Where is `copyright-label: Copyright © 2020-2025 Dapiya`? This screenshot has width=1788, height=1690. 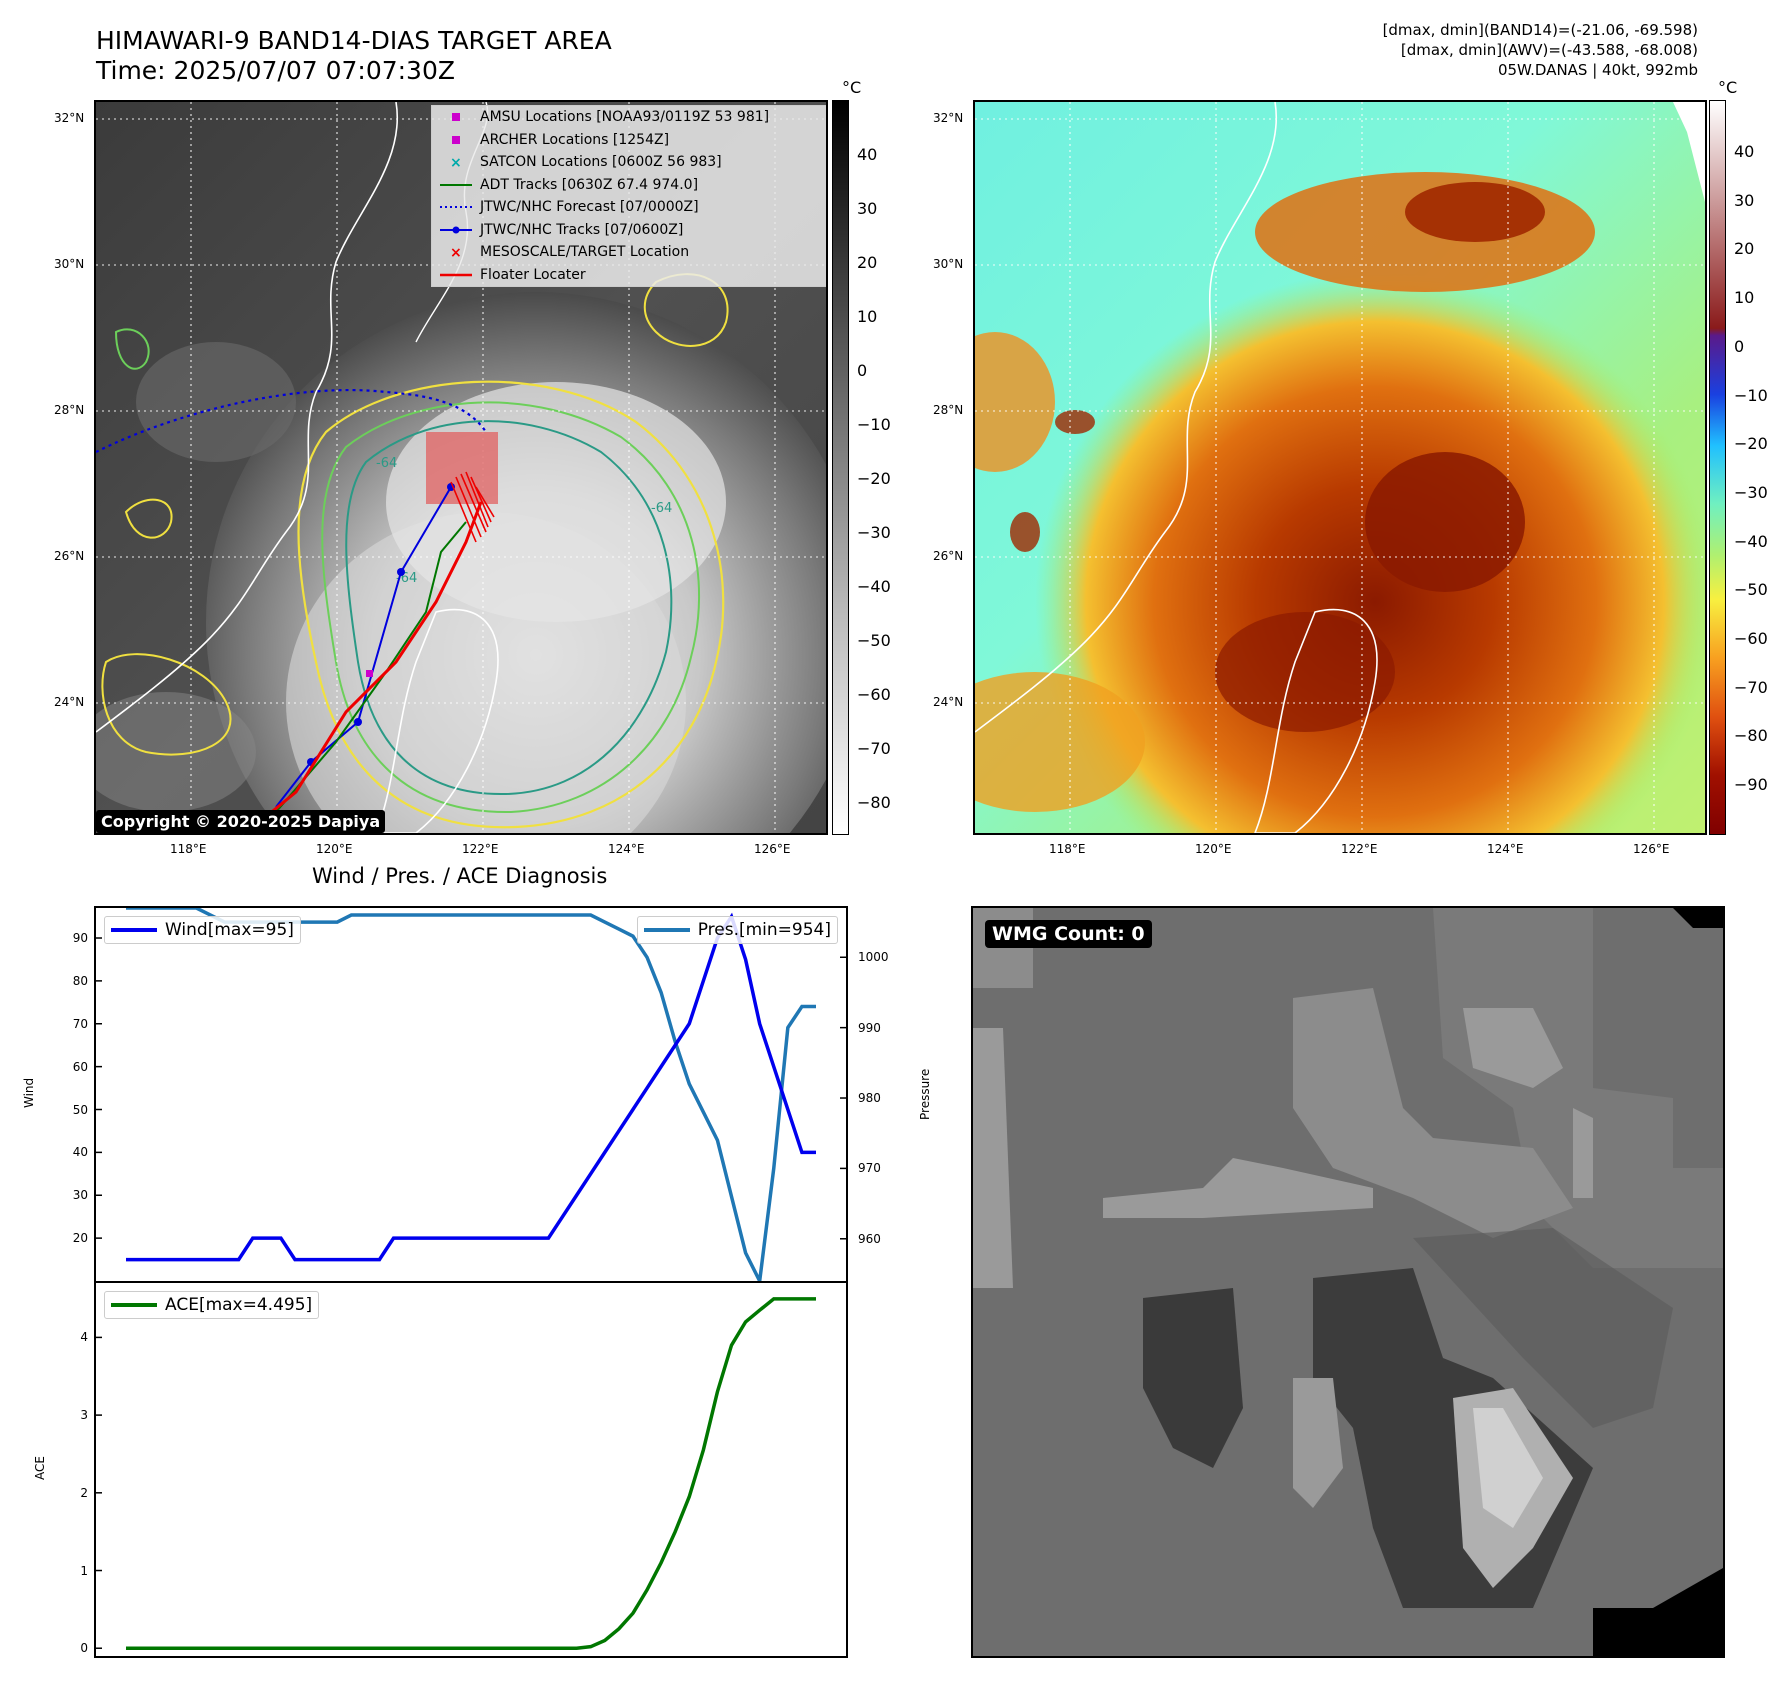 copyright-label: Copyright © 2020-2025 Dapiya is located at coordinates (241, 821).